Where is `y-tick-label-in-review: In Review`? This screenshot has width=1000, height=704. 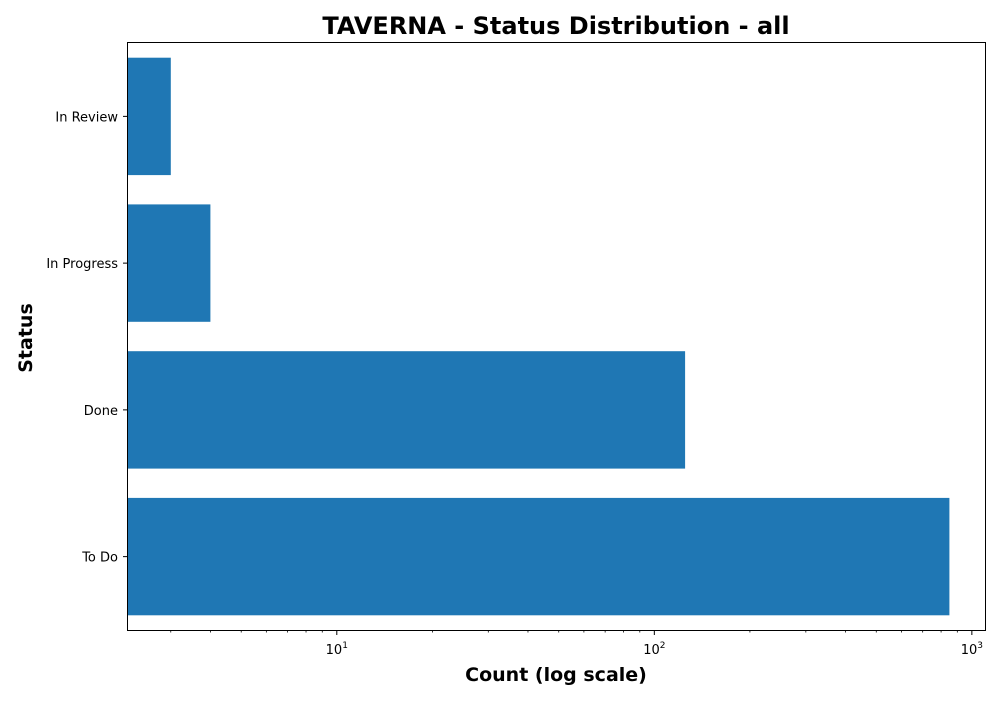
y-tick-label-in-review: In Review is located at coordinates (86, 117).